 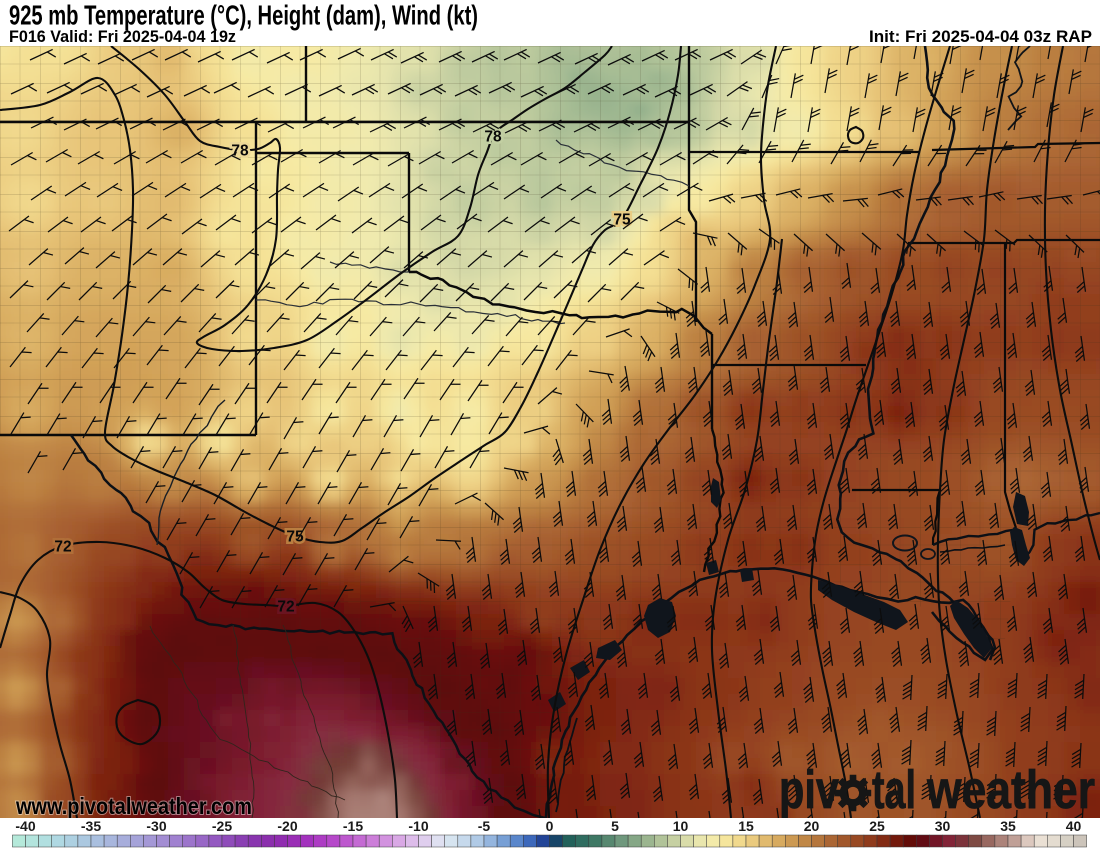 I want to click on svg-text: 0, so click(x=550, y=826).